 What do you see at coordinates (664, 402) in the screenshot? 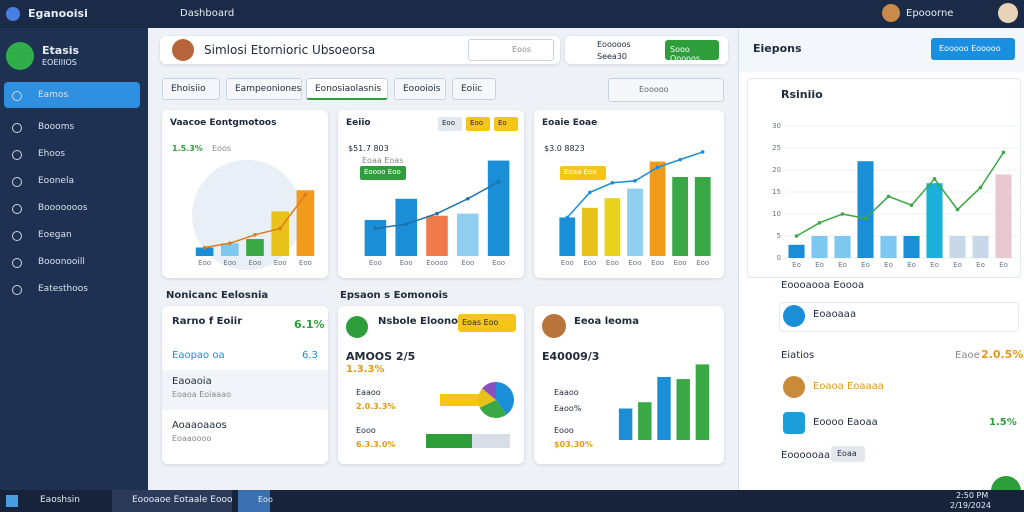
I see `bar-chart` at bounding box center [664, 402].